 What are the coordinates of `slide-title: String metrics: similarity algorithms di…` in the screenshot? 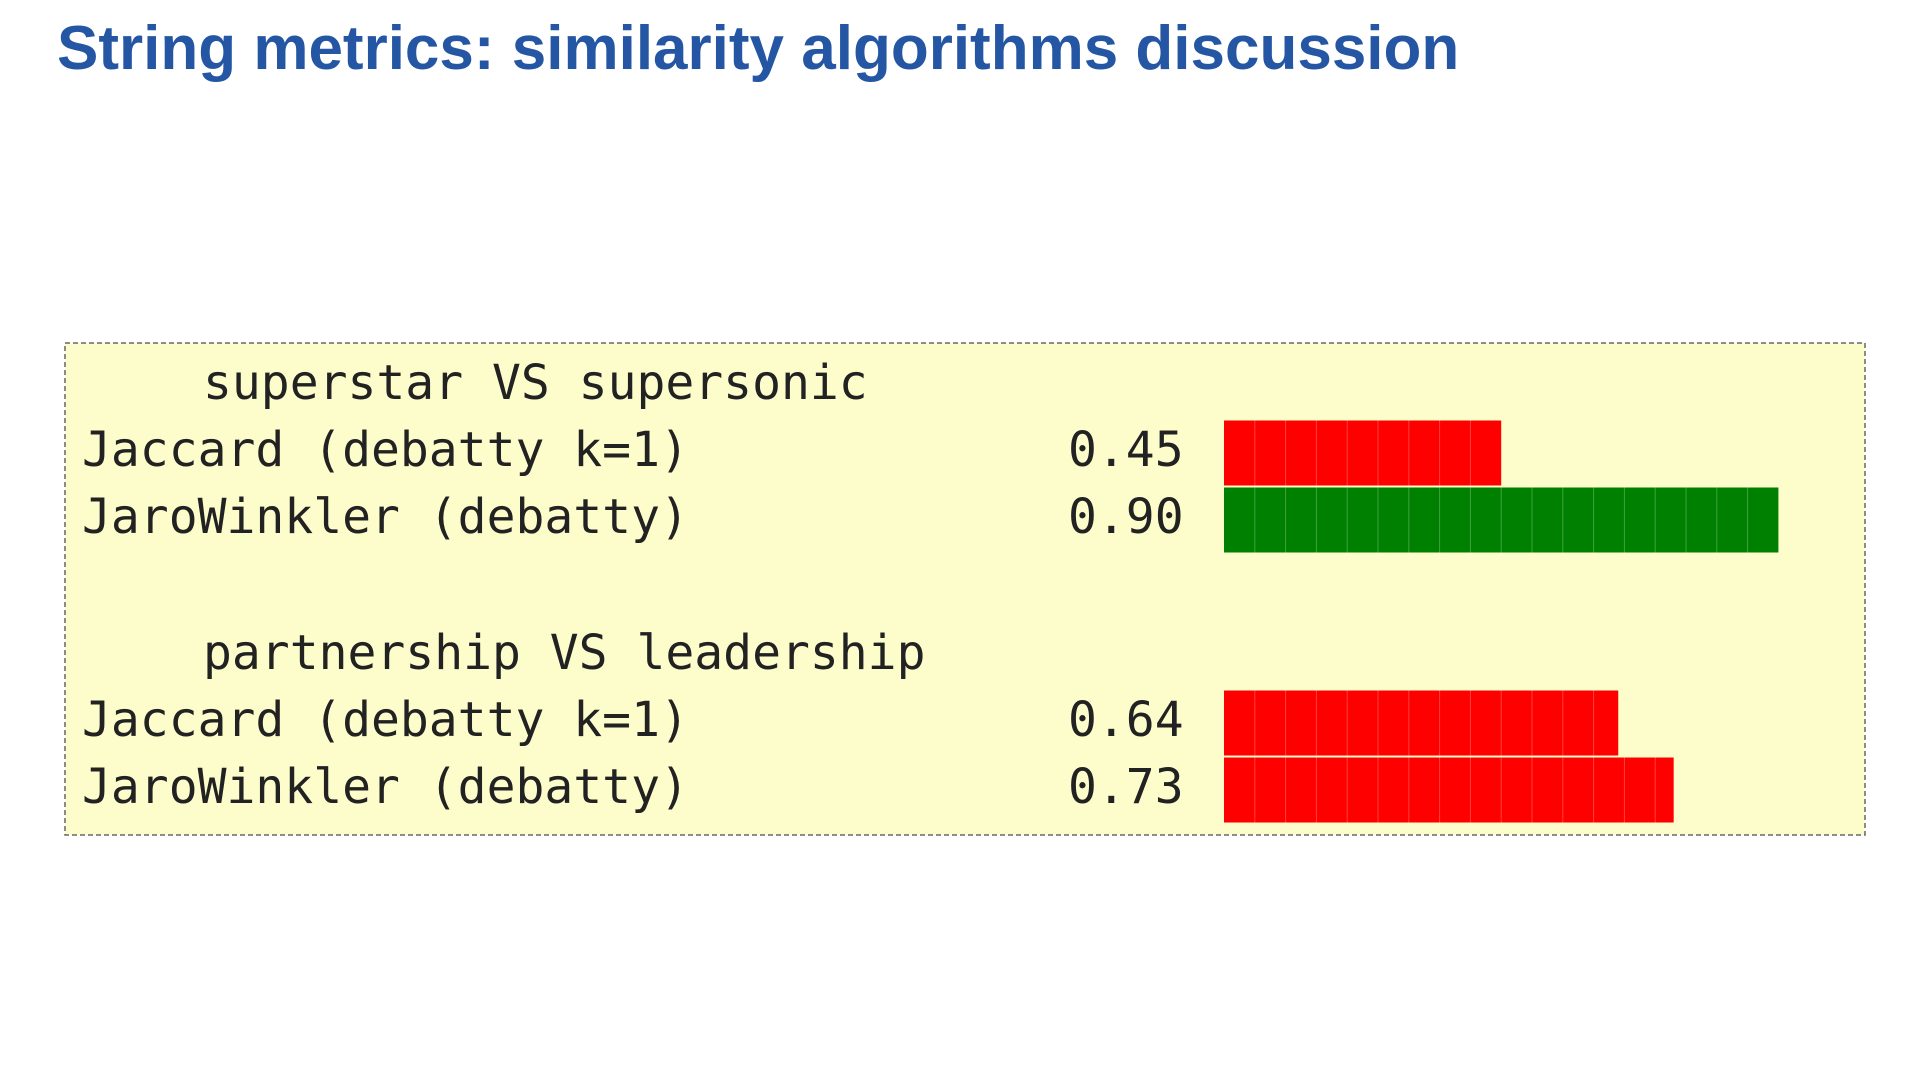 It's located at (758, 48).